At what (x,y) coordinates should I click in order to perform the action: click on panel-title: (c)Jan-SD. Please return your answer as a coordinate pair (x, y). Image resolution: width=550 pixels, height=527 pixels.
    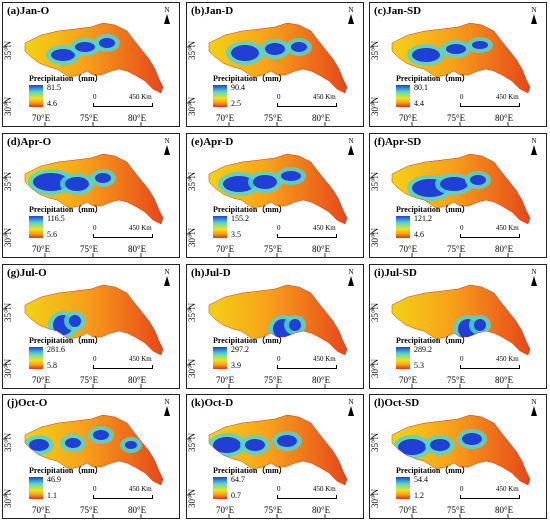
    Looking at the image, I should click on (398, 11).